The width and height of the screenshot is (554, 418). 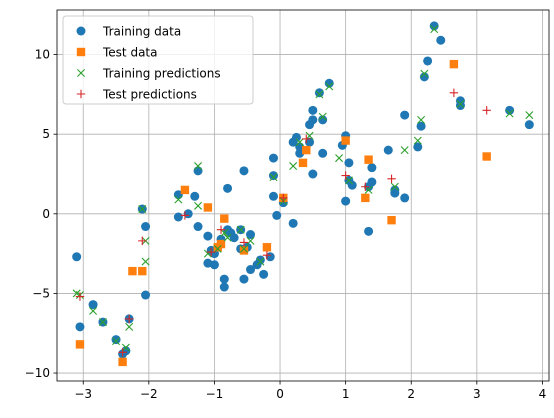 What do you see at coordinates (477, 394) in the screenshot?
I see `x-tick-label: 3` at bounding box center [477, 394].